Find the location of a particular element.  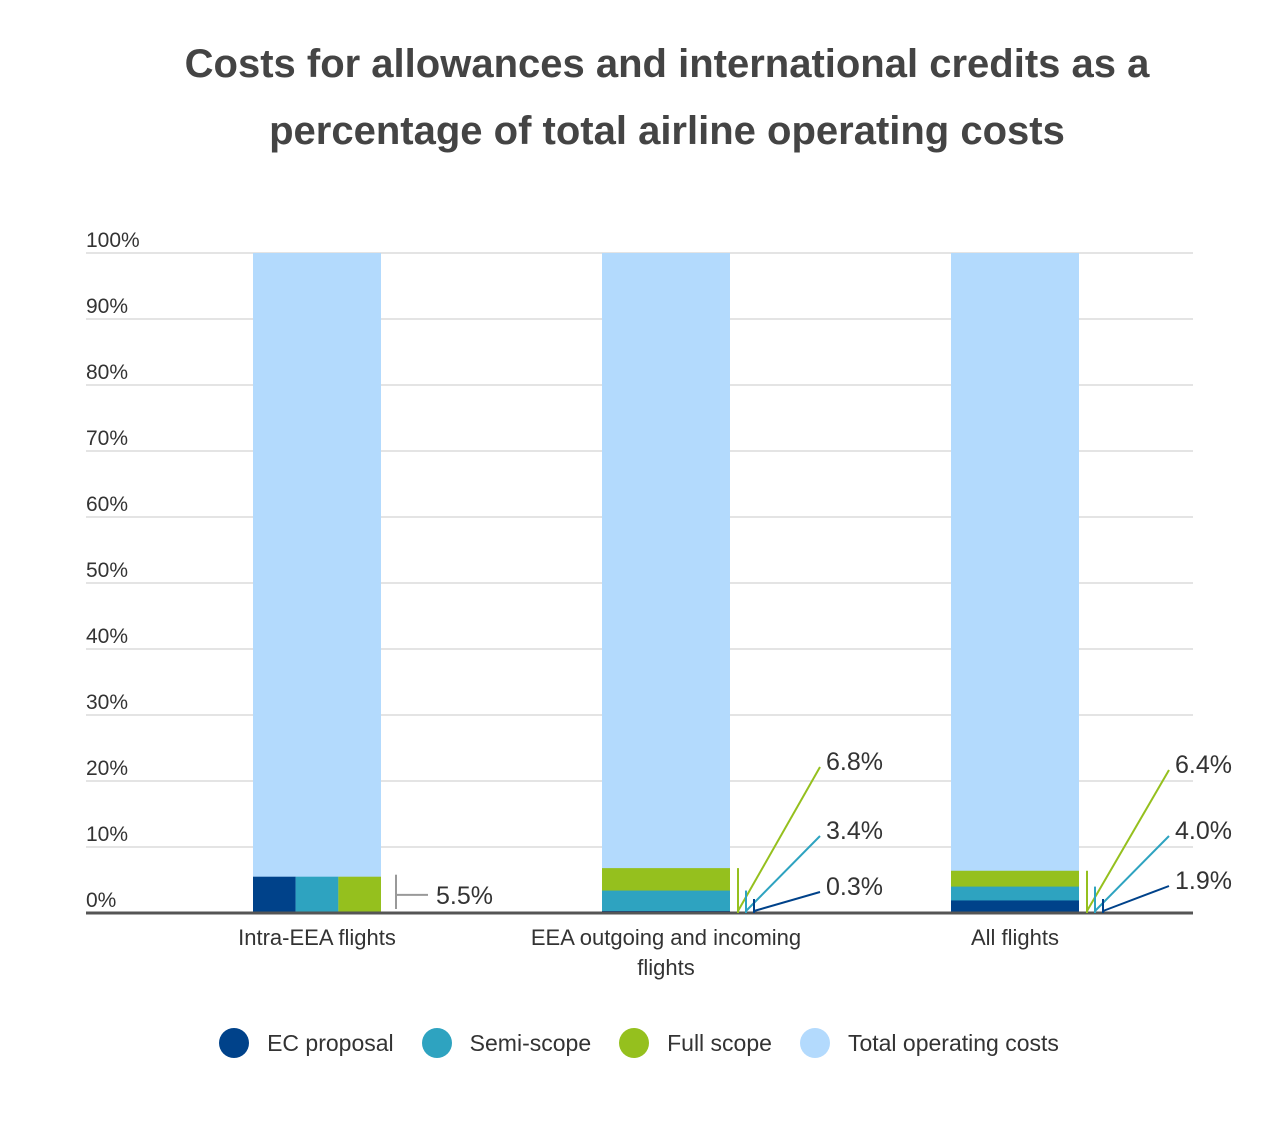

legend-item-full-scope: Full scope is located at coordinates (695, 1043).